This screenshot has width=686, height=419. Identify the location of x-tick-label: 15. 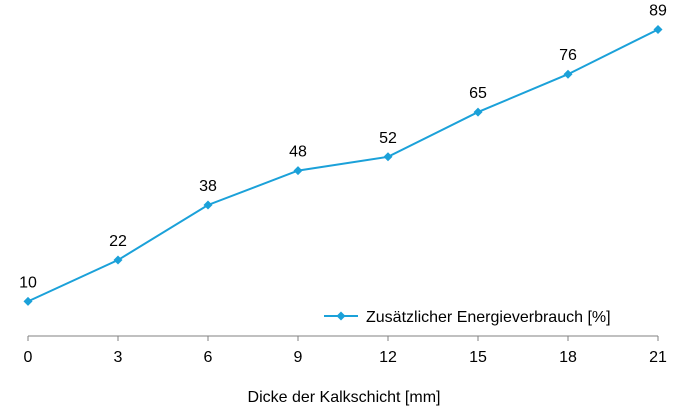
(478, 357).